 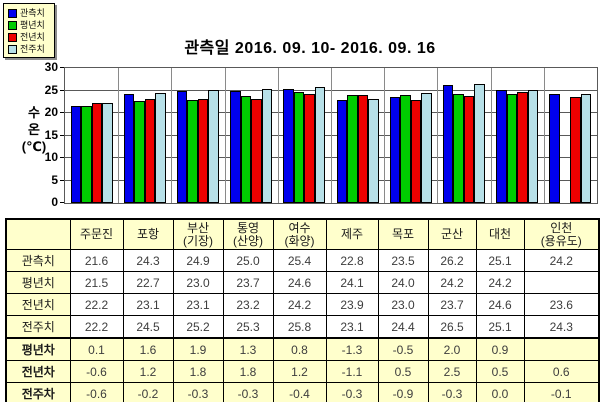 I want to click on bar-관측치-목포, so click(x=395, y=150).